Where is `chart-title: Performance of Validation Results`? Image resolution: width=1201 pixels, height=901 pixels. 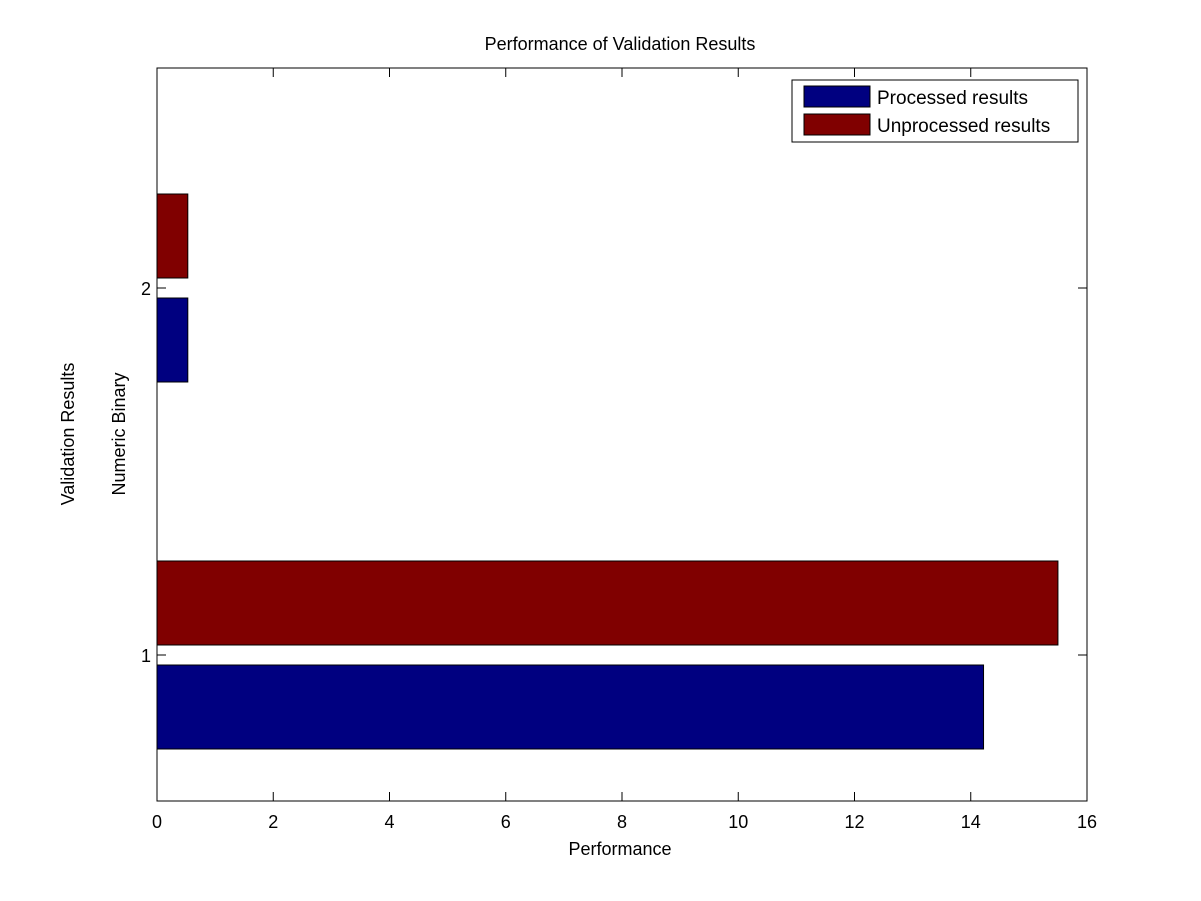
chart-title: Performance of Validation Results is located at coordinates (620, 44).